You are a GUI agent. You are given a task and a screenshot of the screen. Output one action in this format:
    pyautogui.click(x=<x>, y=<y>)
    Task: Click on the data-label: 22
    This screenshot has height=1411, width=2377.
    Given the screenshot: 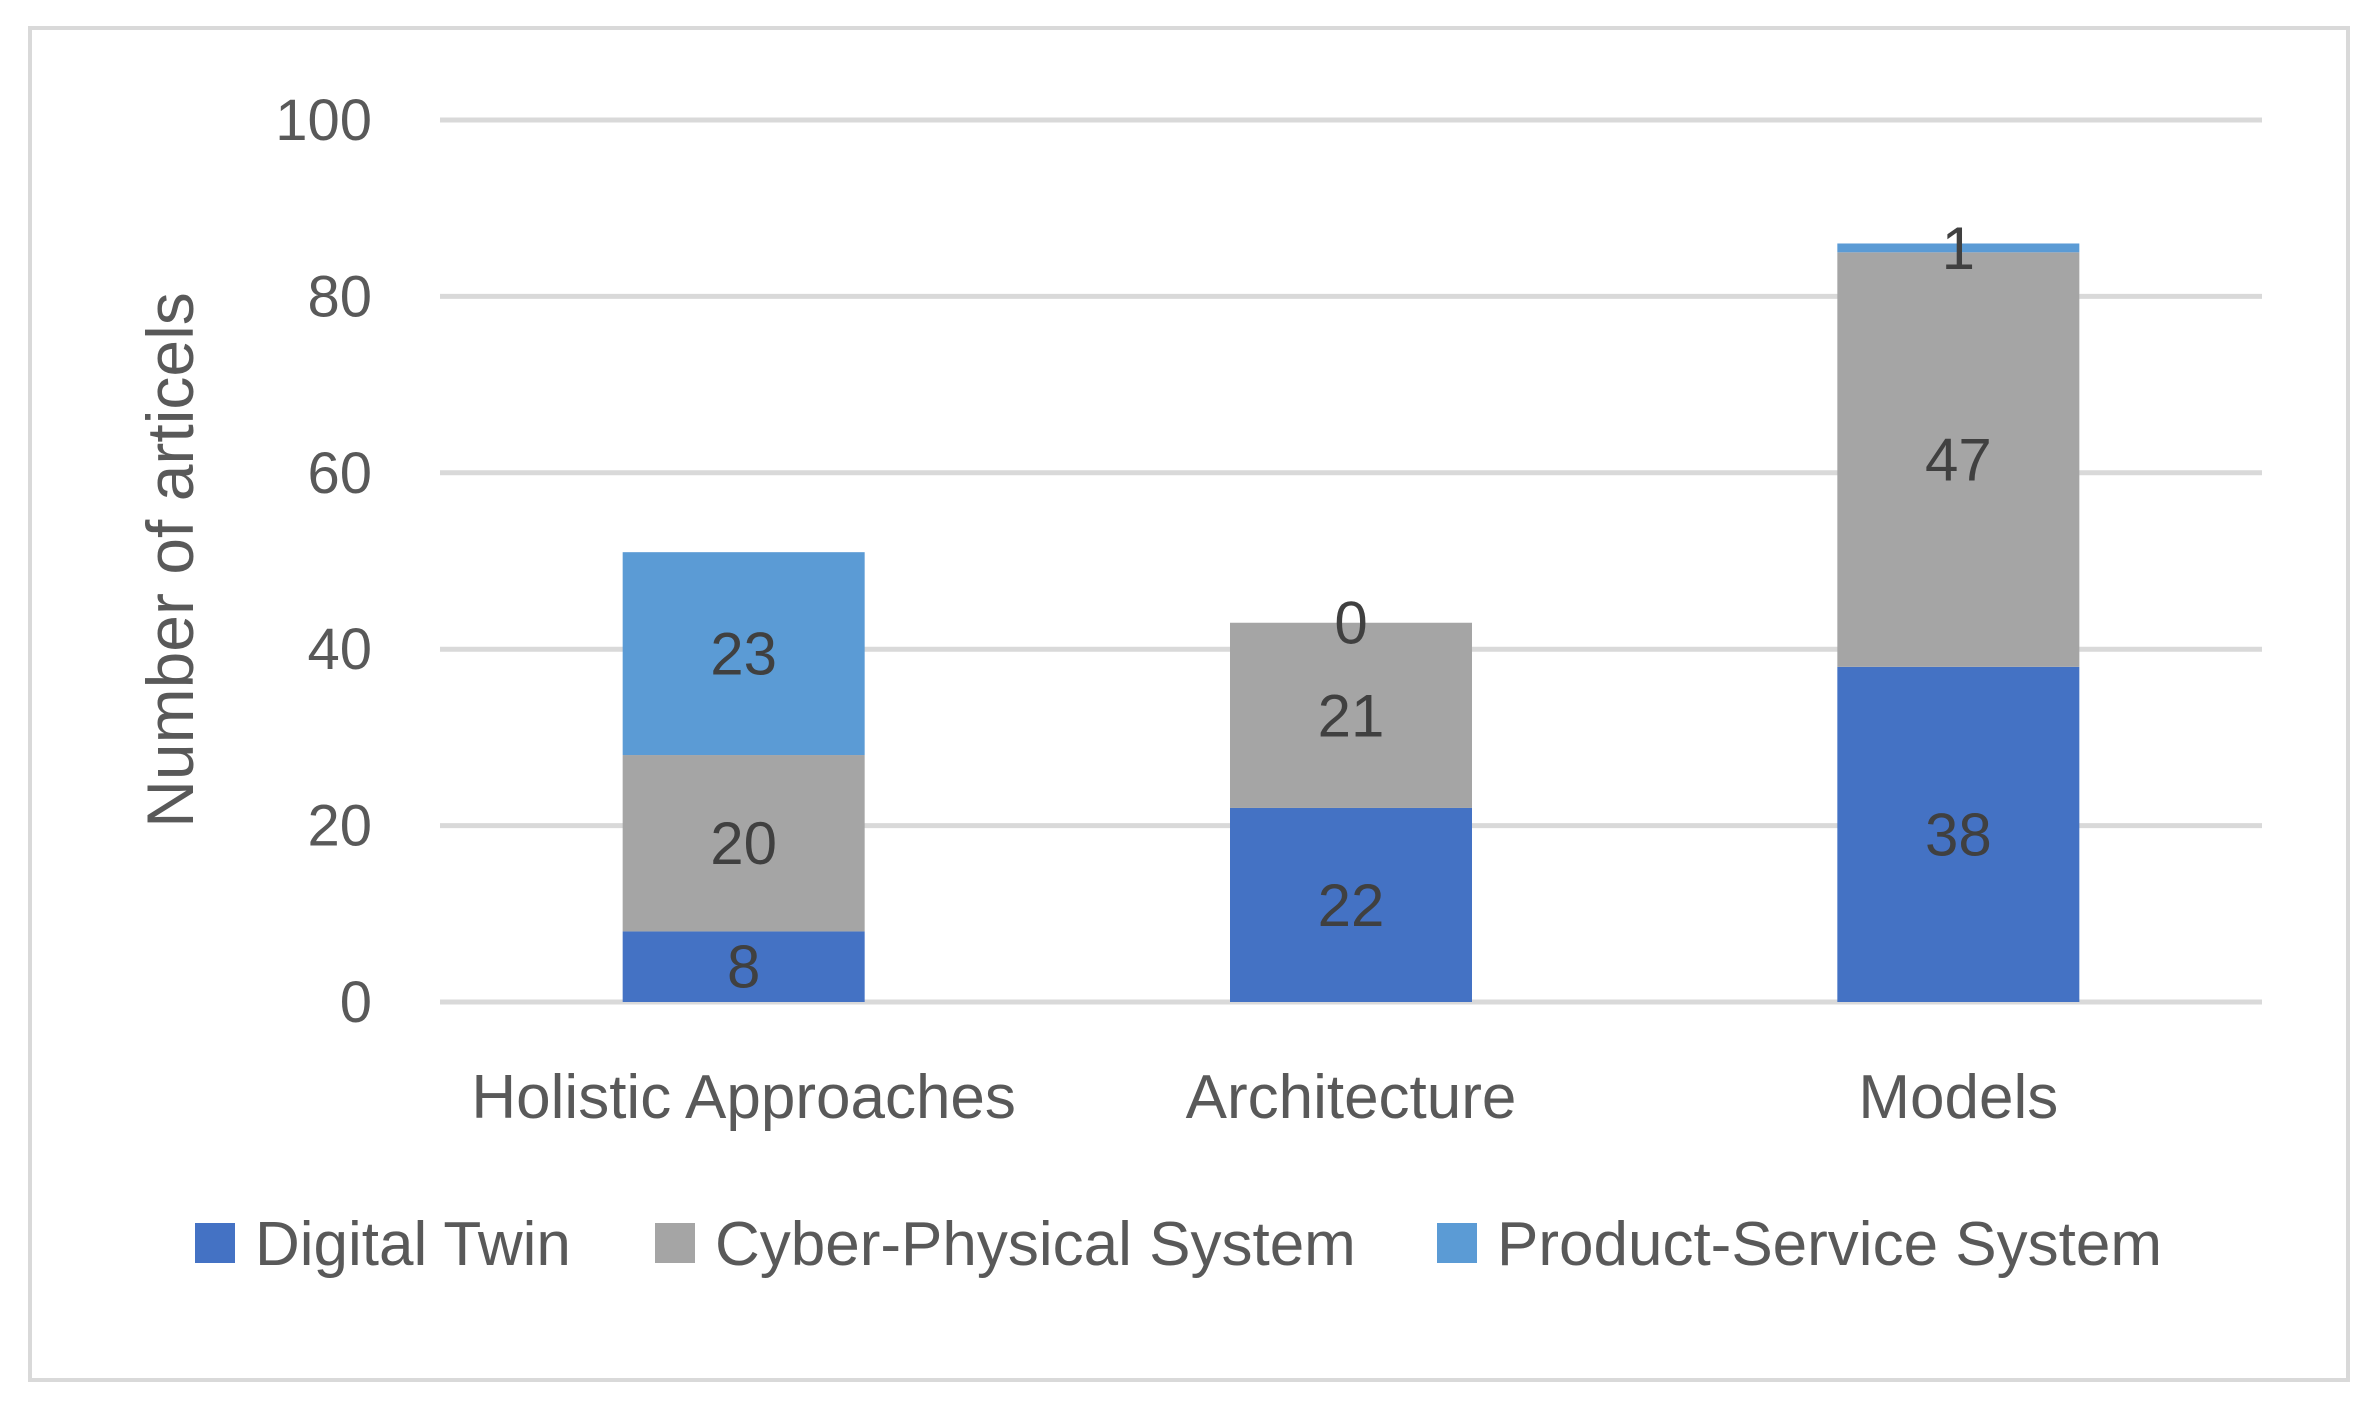 What is the action you would take?
    pyautogui.click(x=1351, y=905)
    